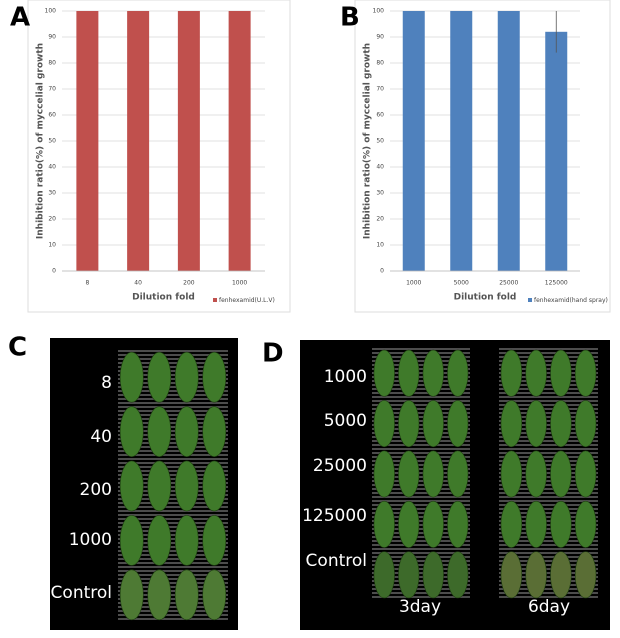 This screenshot has height=638, width=620. Describe the element at coordinates (138, 283) in the screenshot. I see `x-tick-label: 40` at that location.